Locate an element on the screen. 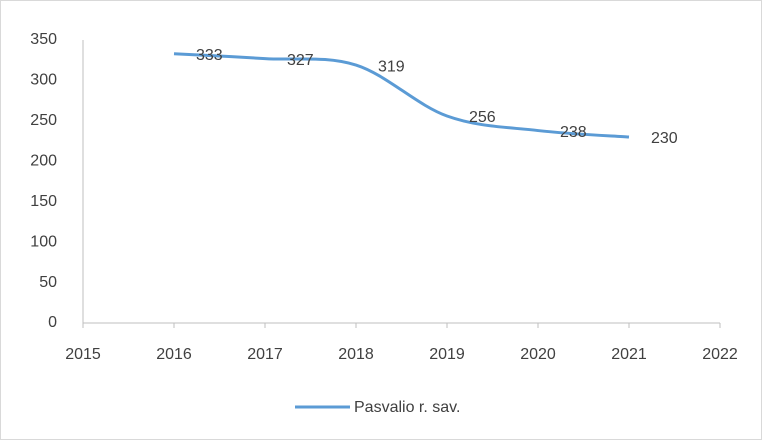  y-tick-label: 350 is located at coordinates (43, 39).